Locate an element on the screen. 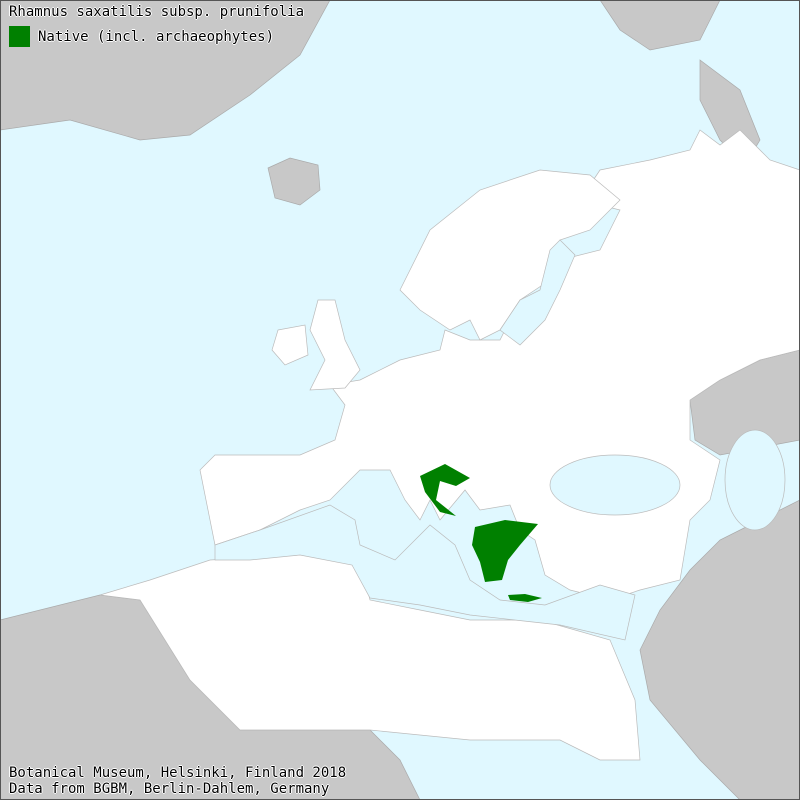  range-croatia is located at coordinates (445, 490).